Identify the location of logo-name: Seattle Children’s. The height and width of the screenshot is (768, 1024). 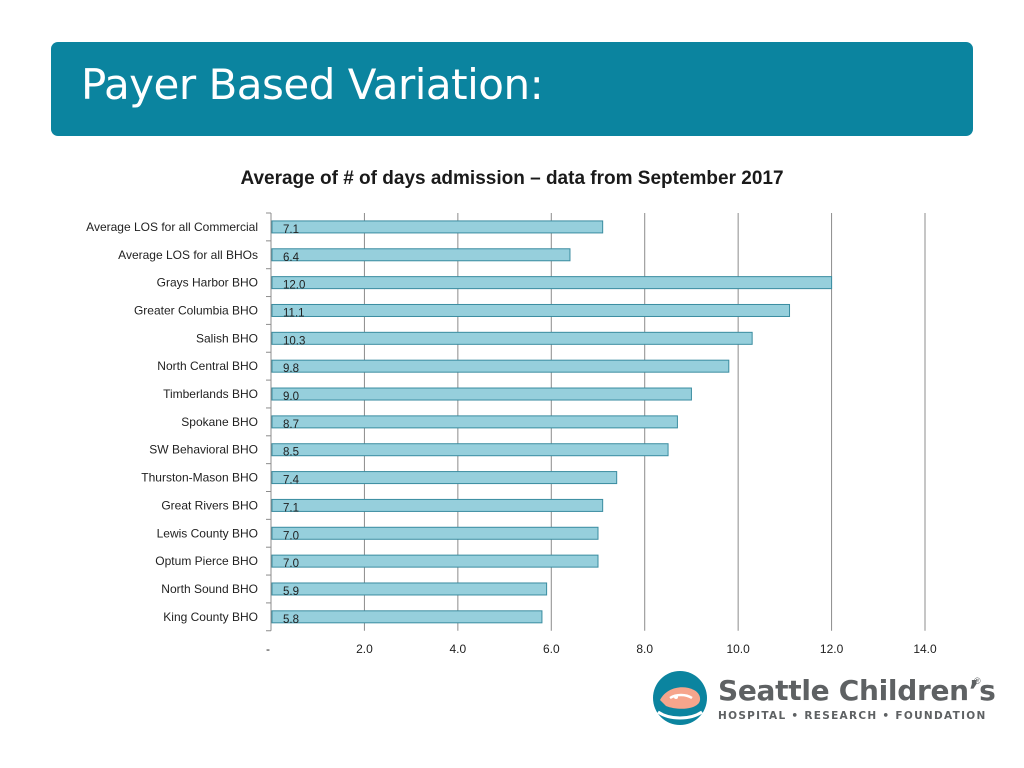
(857, 690).